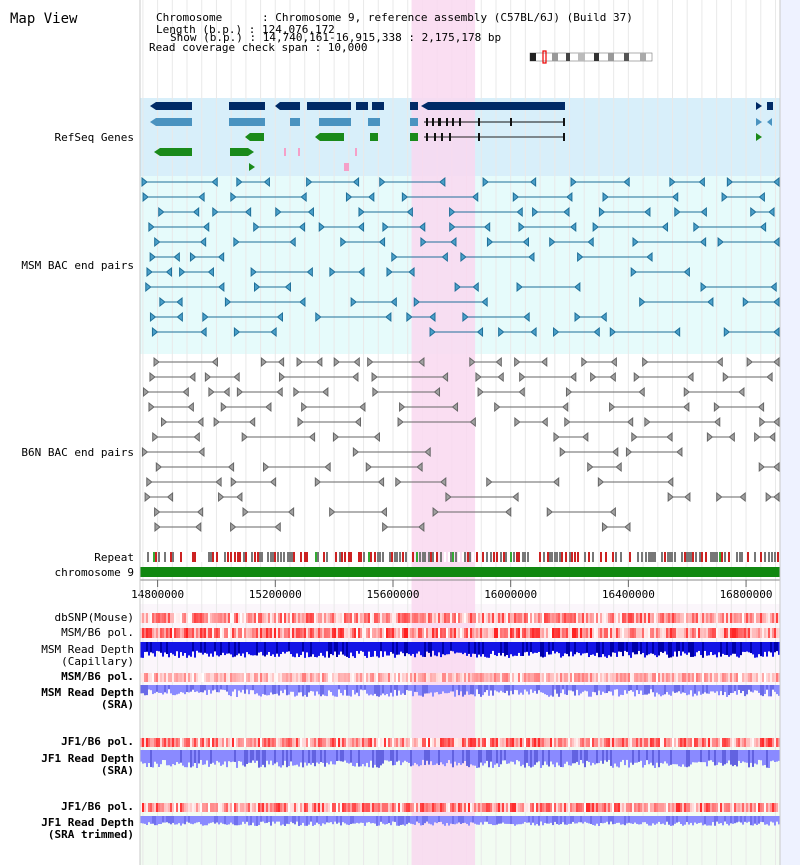 The image size is (800, 865). What do you see at coordinates (87, 822) in the screenshot?
I see `track-label-jf1-depth-trim: JF1 Read Depth` at bounding box center [87, 822].